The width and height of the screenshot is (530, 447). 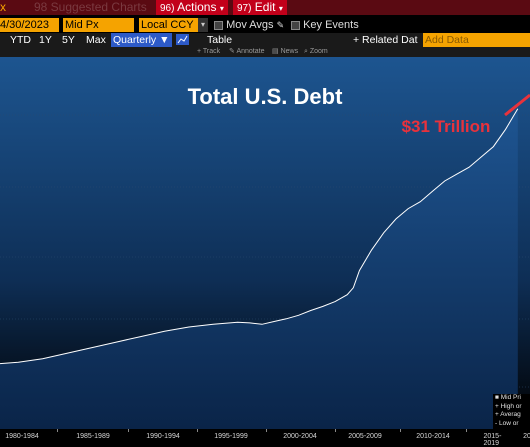 I want to click on annotate-label: Annotate, so click(x=250, y=51).